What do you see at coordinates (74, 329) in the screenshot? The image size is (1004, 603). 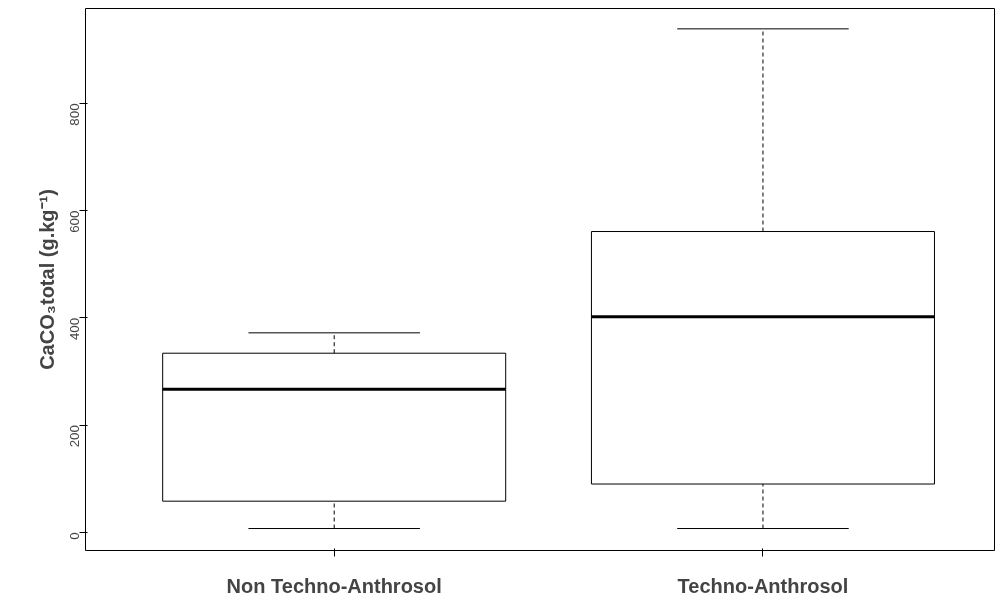 I see `y-tick-label: 400` at bounding box center [74, 329].